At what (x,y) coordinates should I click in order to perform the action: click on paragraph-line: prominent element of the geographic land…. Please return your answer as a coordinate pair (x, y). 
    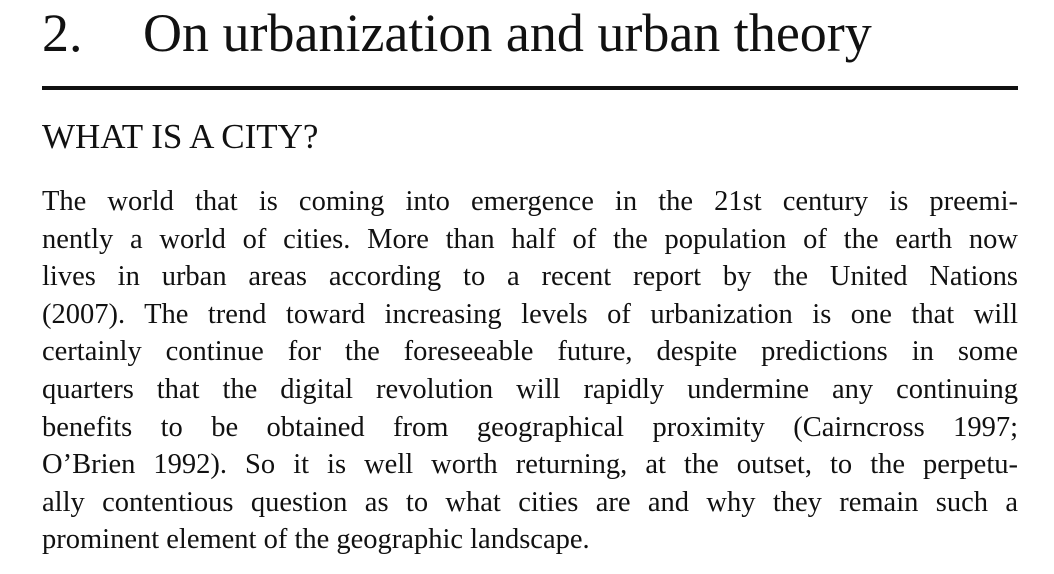
    Looking at the image, I should click on (316, 540).